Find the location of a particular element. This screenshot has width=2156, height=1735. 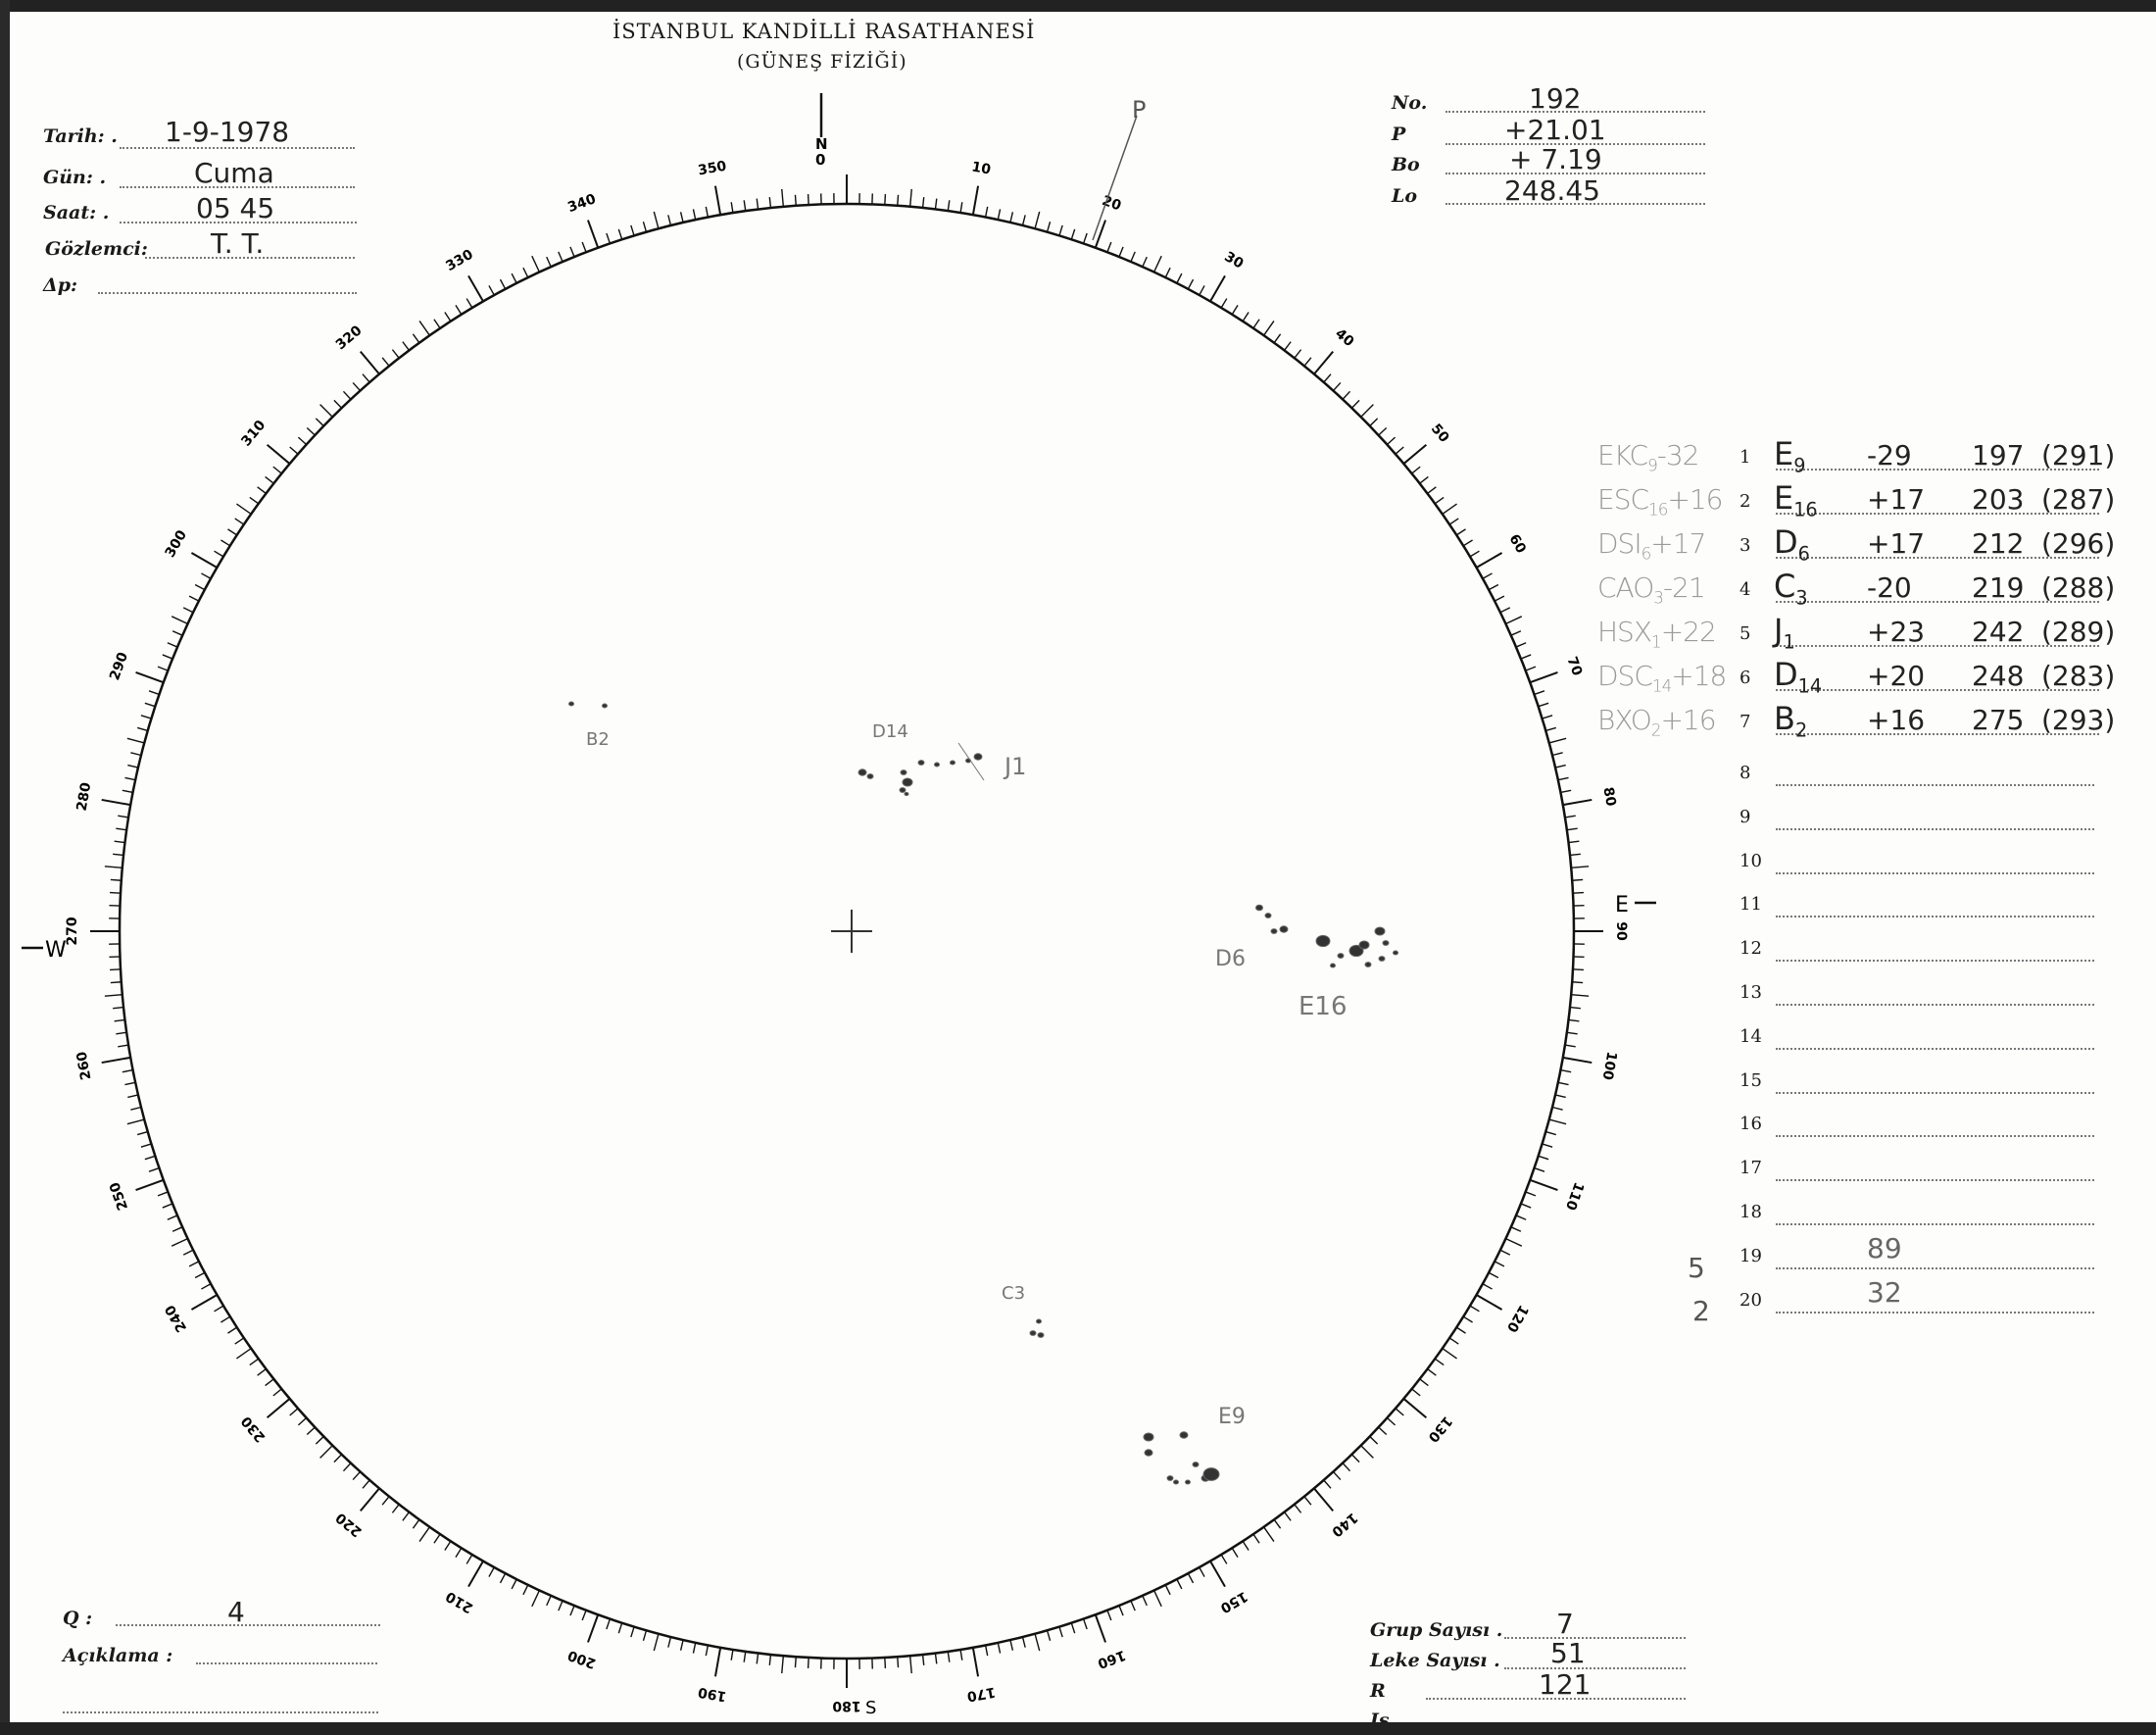

param-value-p: +21.01 is located at coordinates (1555, 130).